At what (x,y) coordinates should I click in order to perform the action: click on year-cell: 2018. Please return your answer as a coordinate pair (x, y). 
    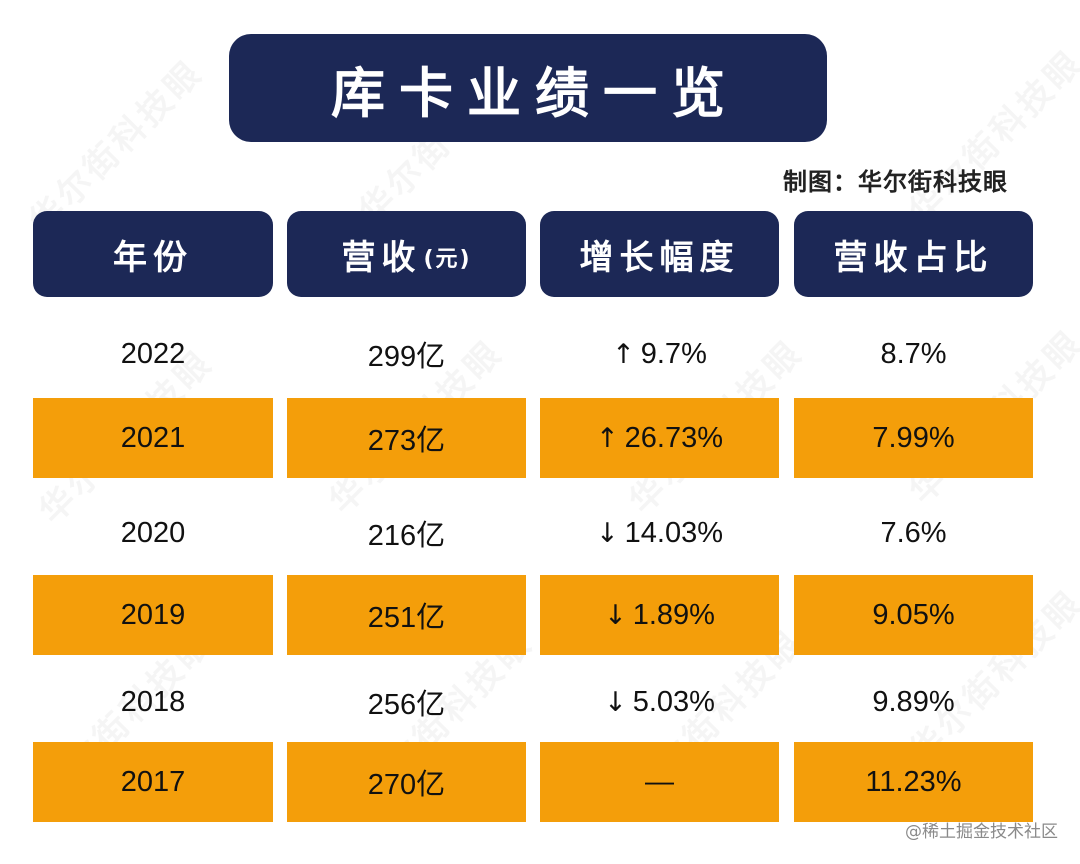
    Looking at the image, I should click on (153, 701).